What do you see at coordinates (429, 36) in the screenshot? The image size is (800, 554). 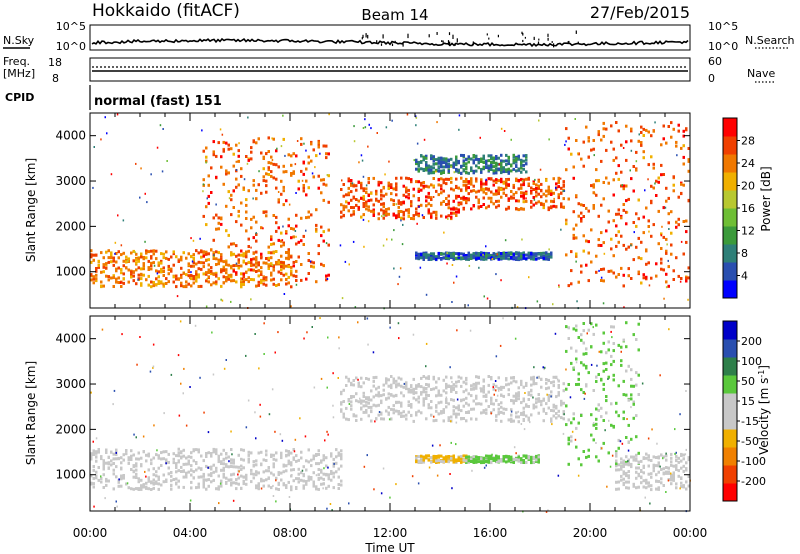 I see `noise-search-mark` at bounding box center [429, 36].